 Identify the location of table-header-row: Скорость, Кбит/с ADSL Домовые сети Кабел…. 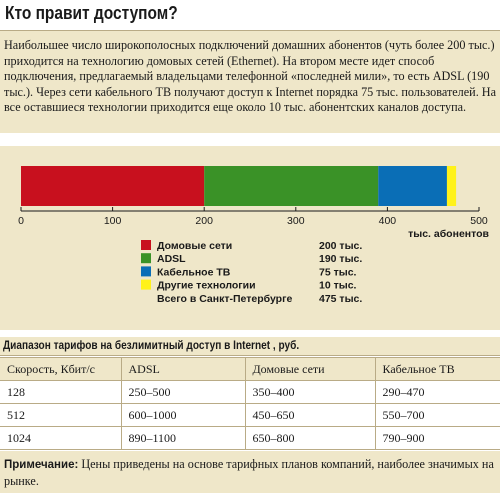
(250, 369).